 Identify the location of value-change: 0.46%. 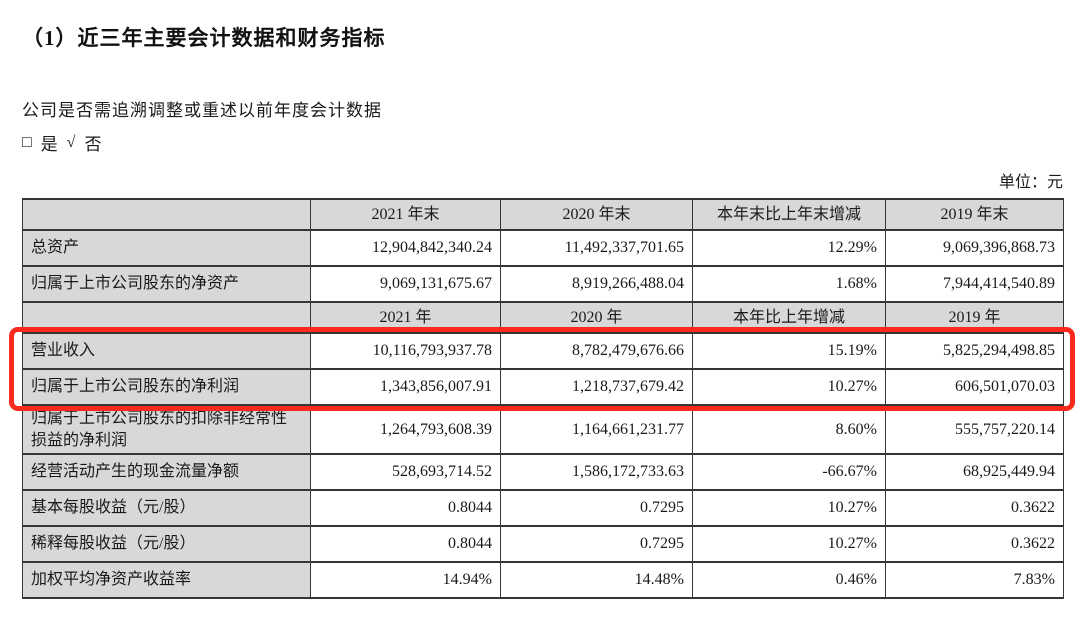
(789, 580).